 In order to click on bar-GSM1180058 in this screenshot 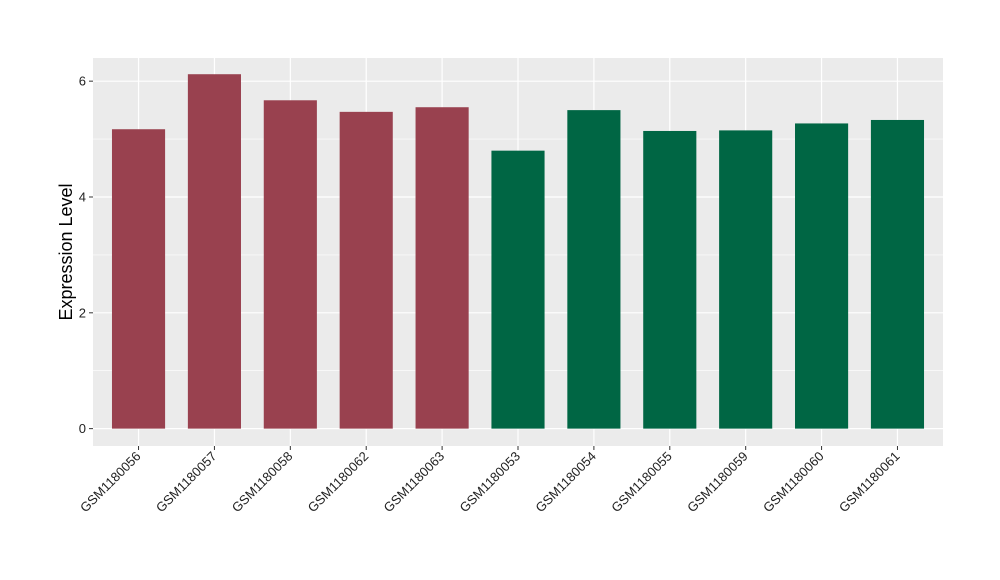, I will do `click(290, 264)`.